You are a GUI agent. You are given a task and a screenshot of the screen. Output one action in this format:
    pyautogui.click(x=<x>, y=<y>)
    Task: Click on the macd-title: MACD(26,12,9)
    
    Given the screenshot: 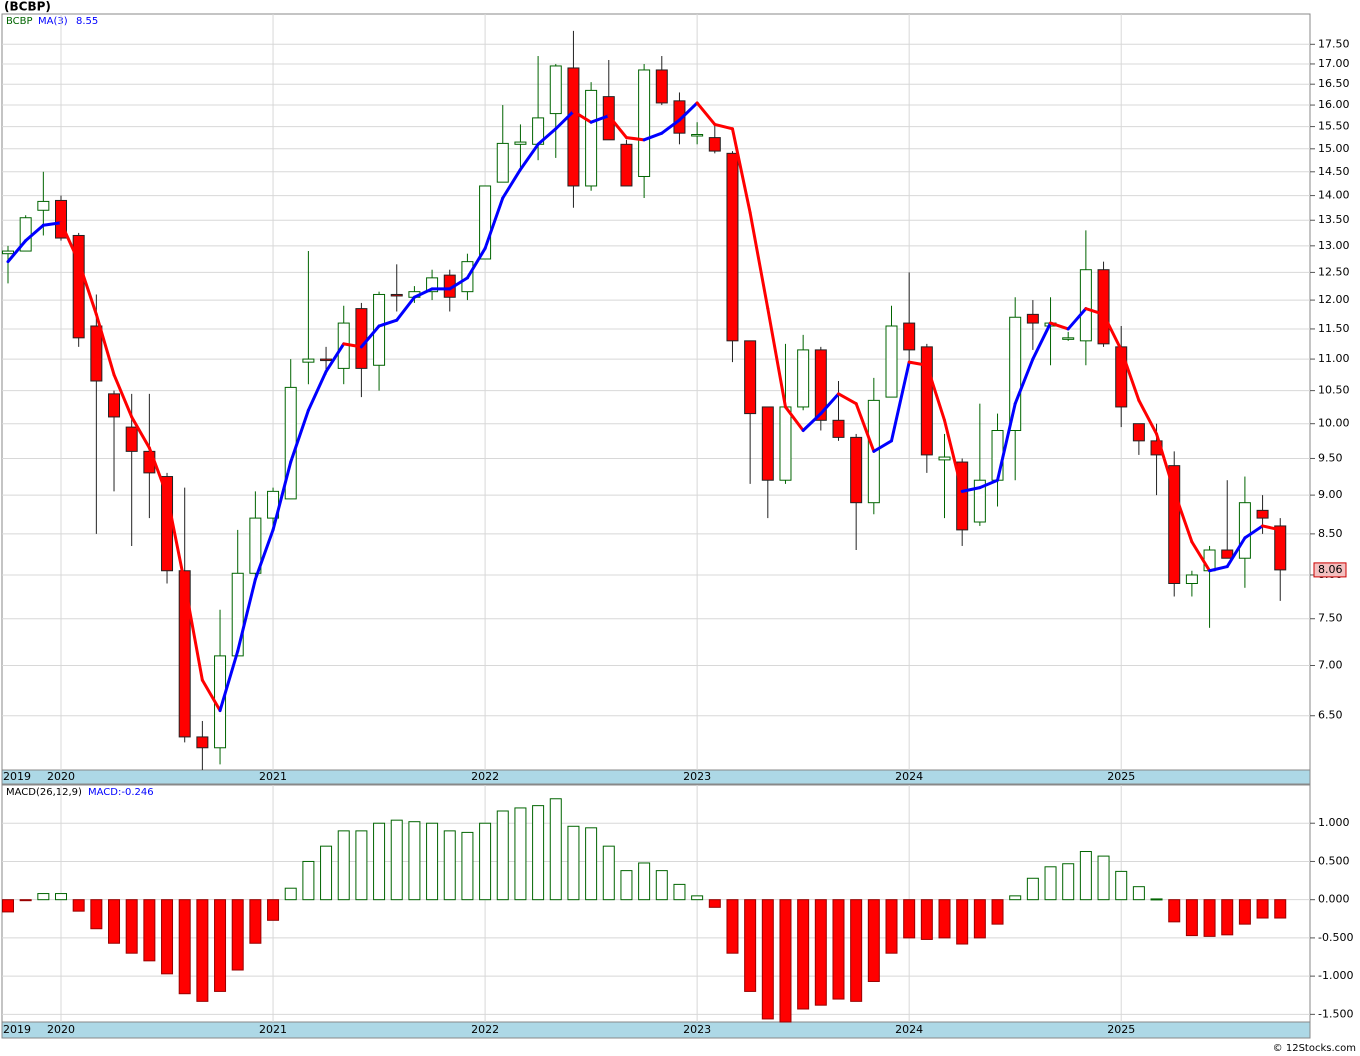 What is the action you would take?
    pyautogui.click(x=44, y=792)
    